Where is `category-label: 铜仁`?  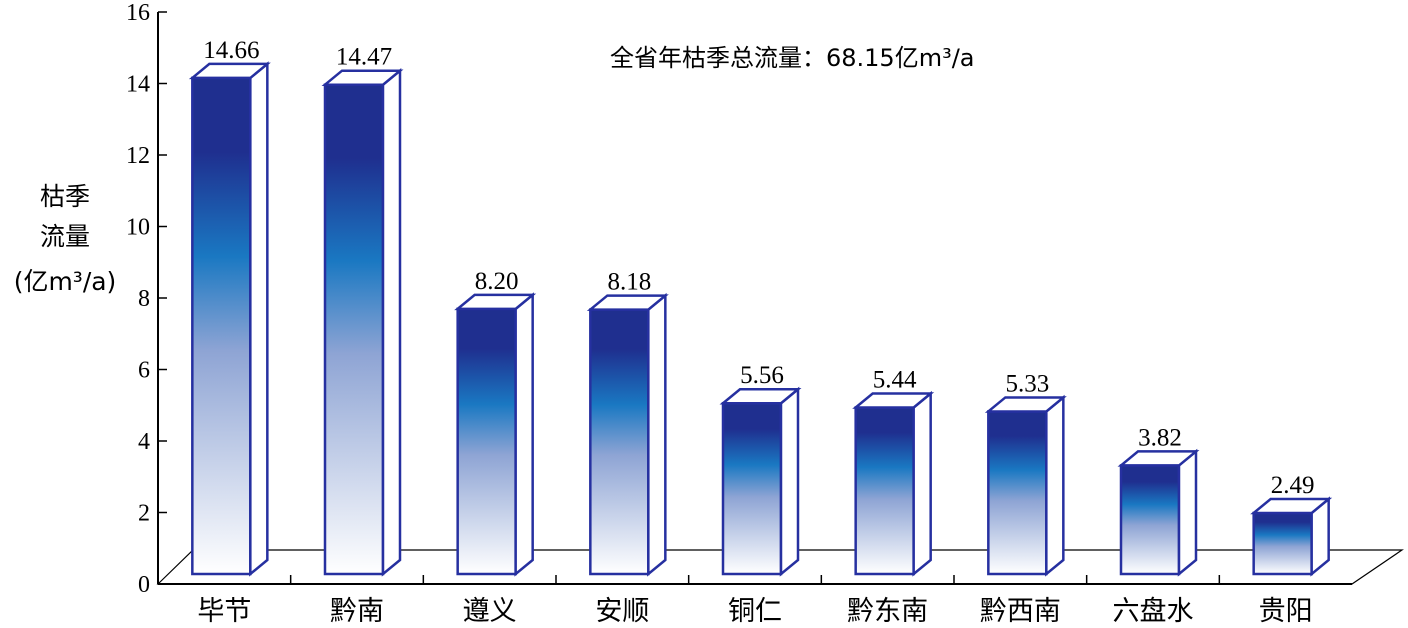
category-label: 铜仁 is located at coordinates (755, 611).